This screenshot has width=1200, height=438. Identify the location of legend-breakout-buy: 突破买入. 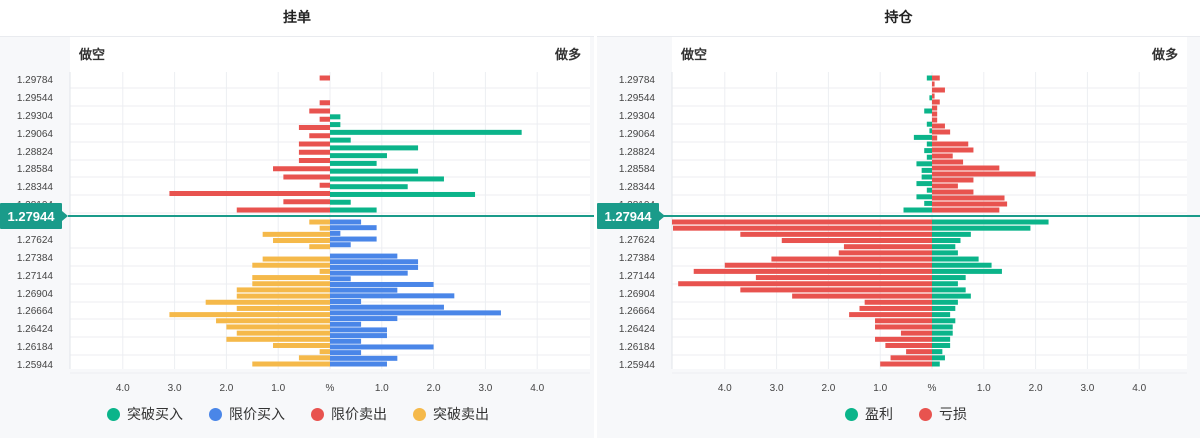
(145, 414).